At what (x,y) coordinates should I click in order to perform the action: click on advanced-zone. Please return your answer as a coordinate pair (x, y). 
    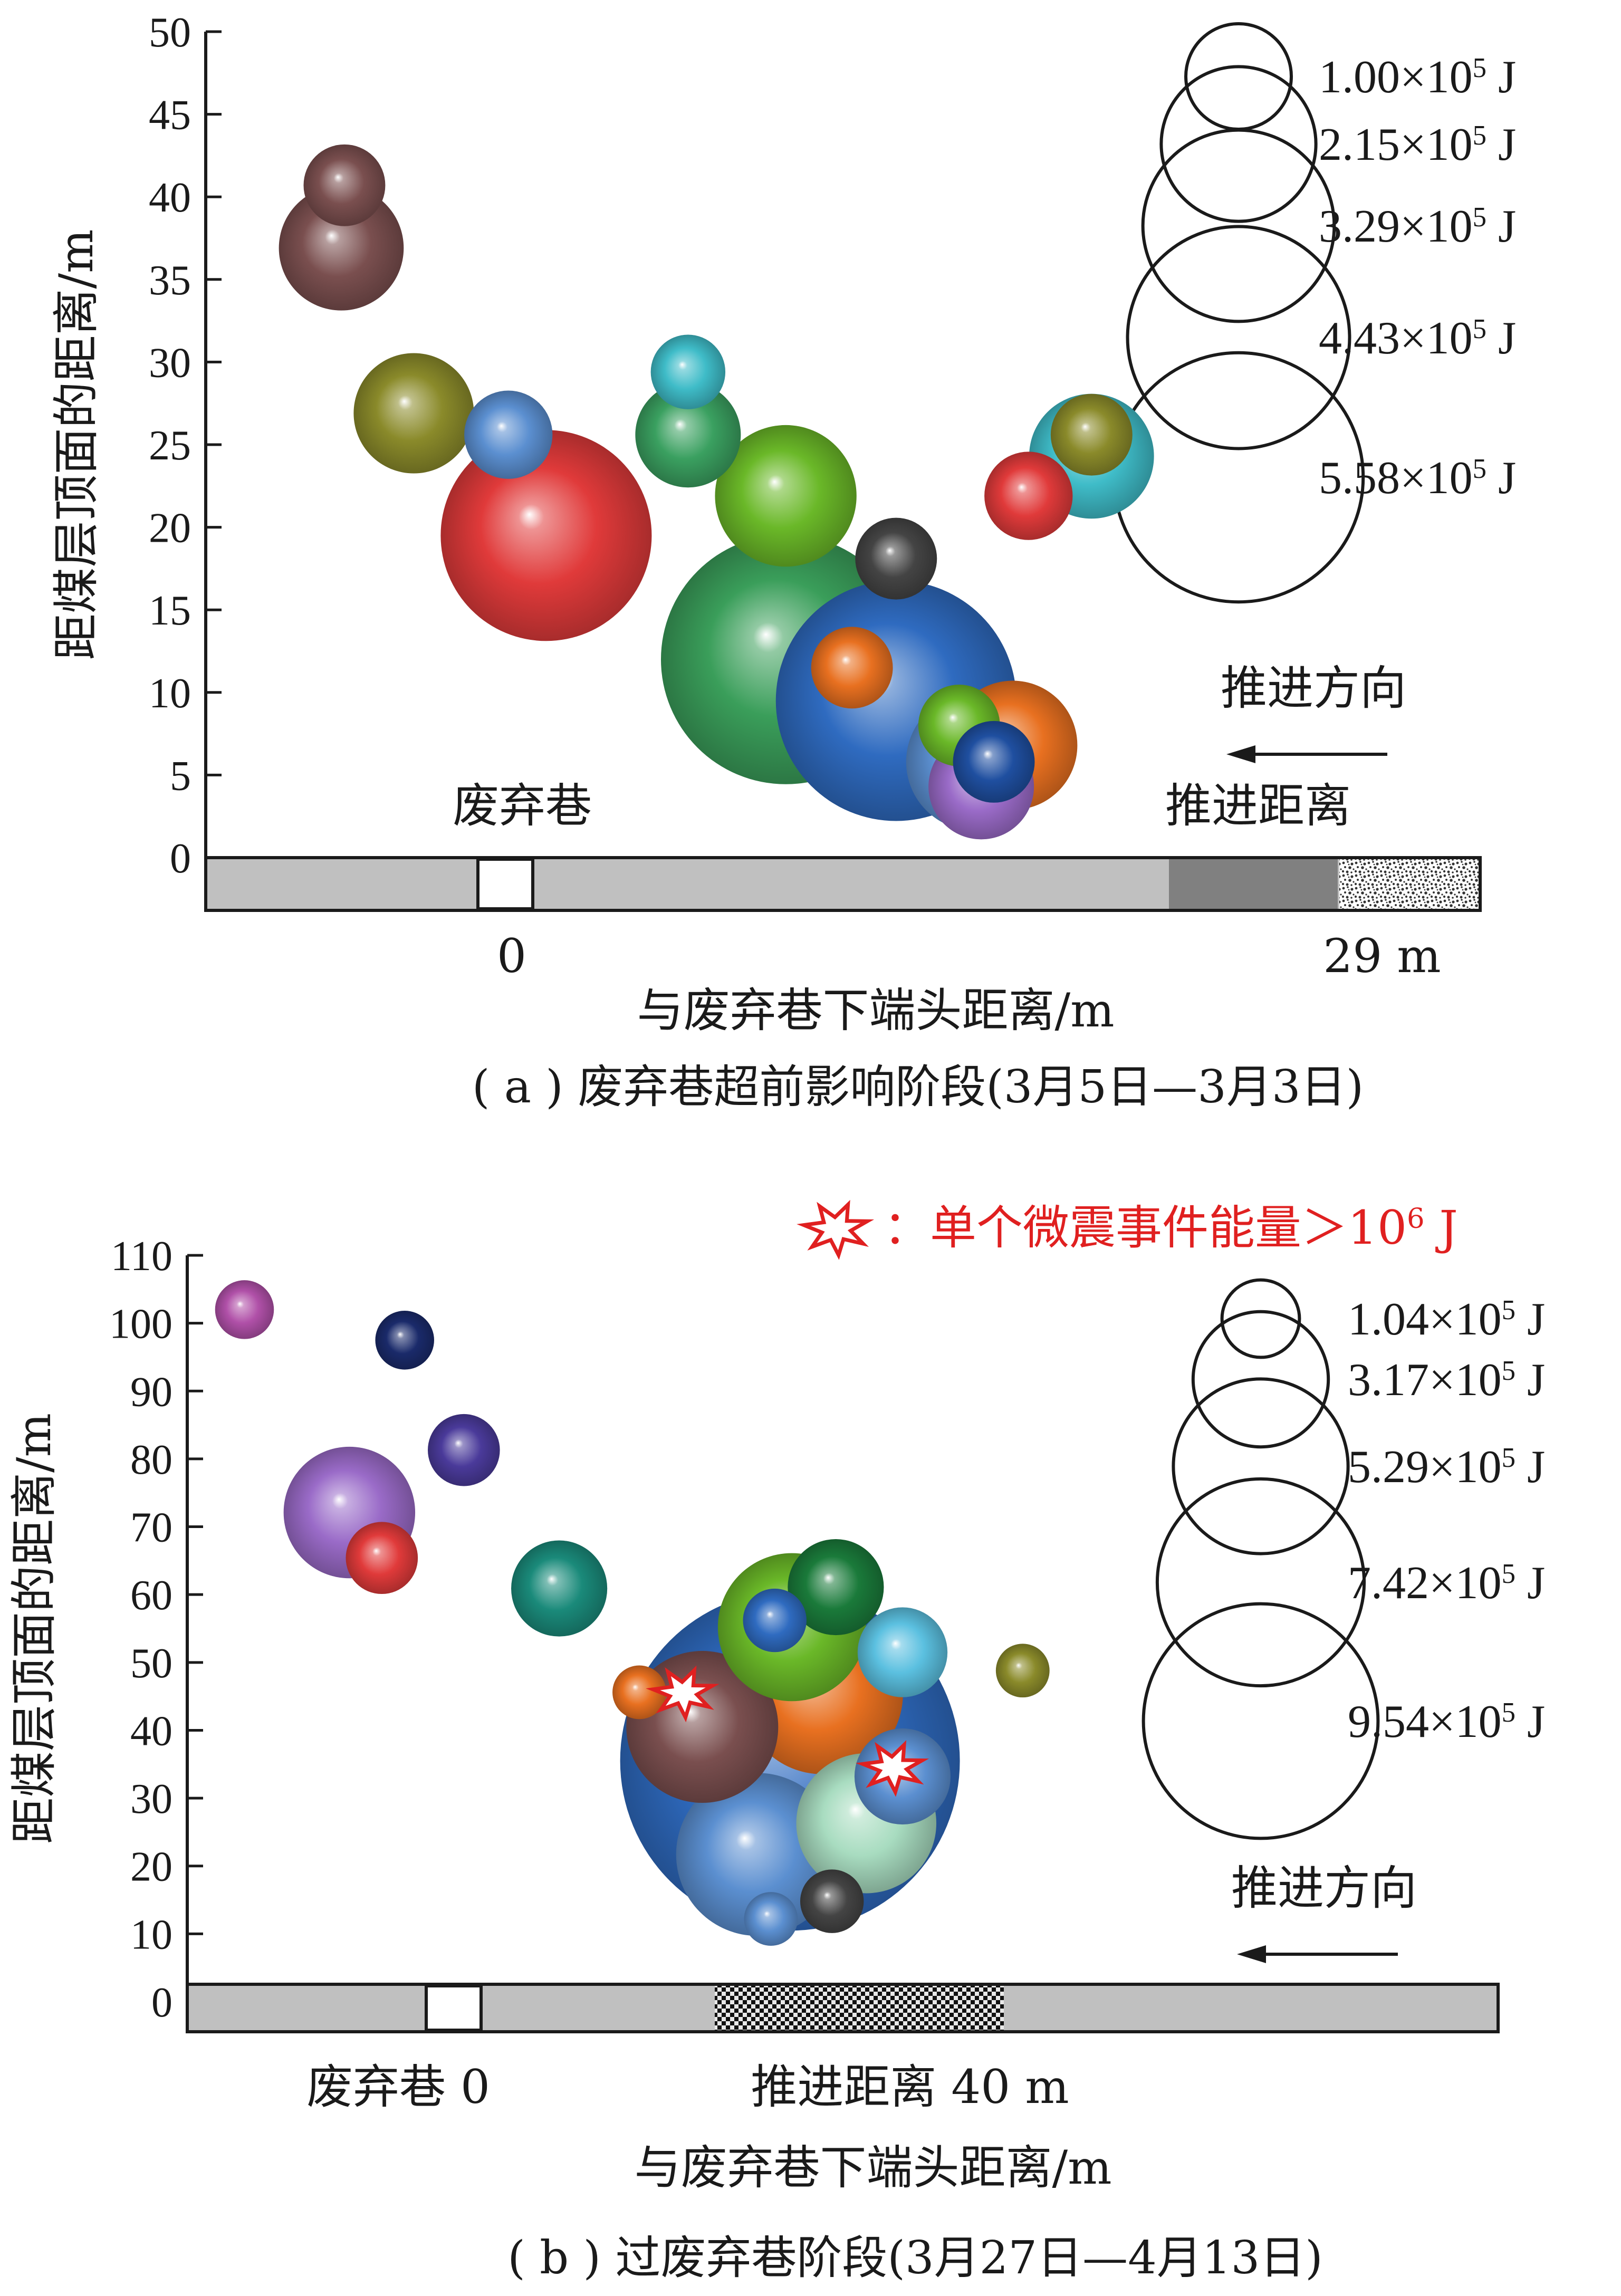
    Looking at the image, I should click on (1253, 884).